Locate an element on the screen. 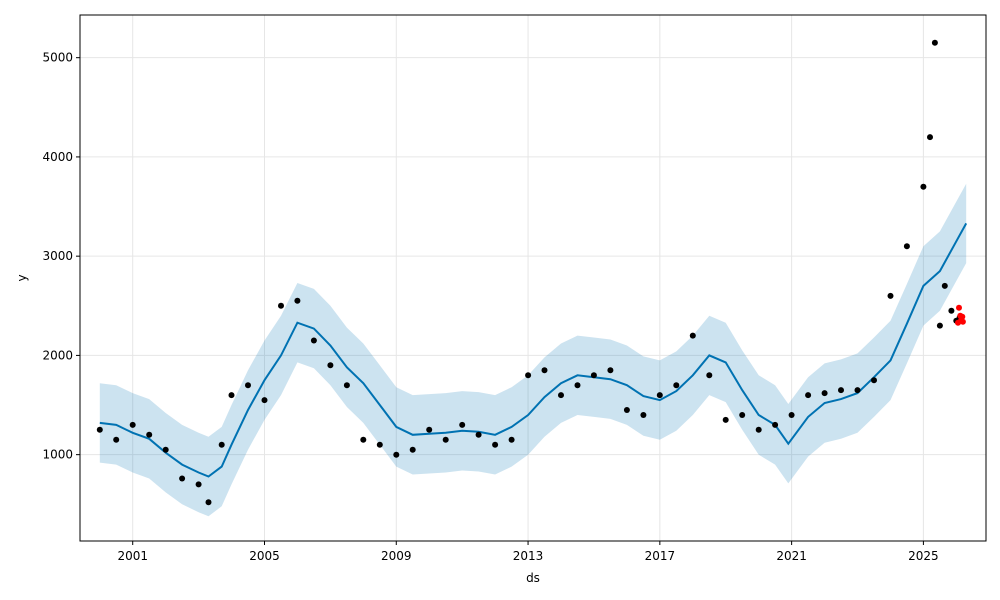 This screenshot has height=600, width=1000. x-tick-label: 2001 is located at coordinates (132, 556).